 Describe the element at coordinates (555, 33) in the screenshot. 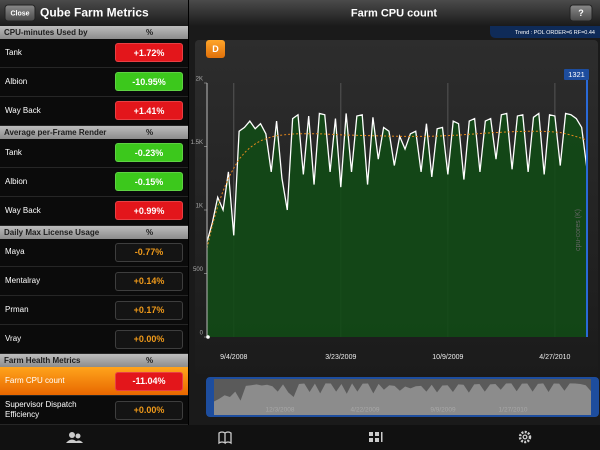

I see `trend-label: Trend : POL ORDER=6 RF=0.44` at that location.